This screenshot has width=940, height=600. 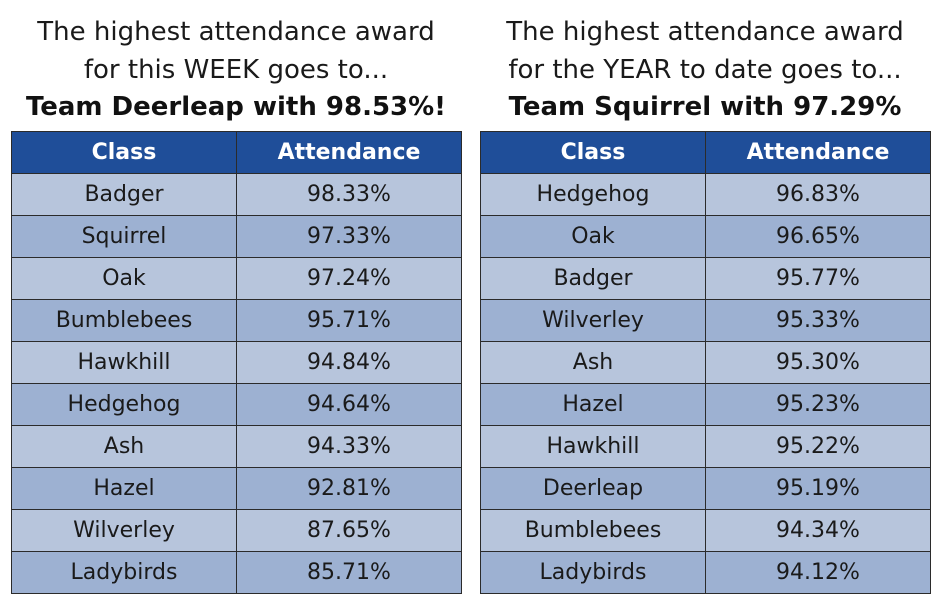 I want to click on attendance-cell: 94.34%, so click(x=818, y=530).